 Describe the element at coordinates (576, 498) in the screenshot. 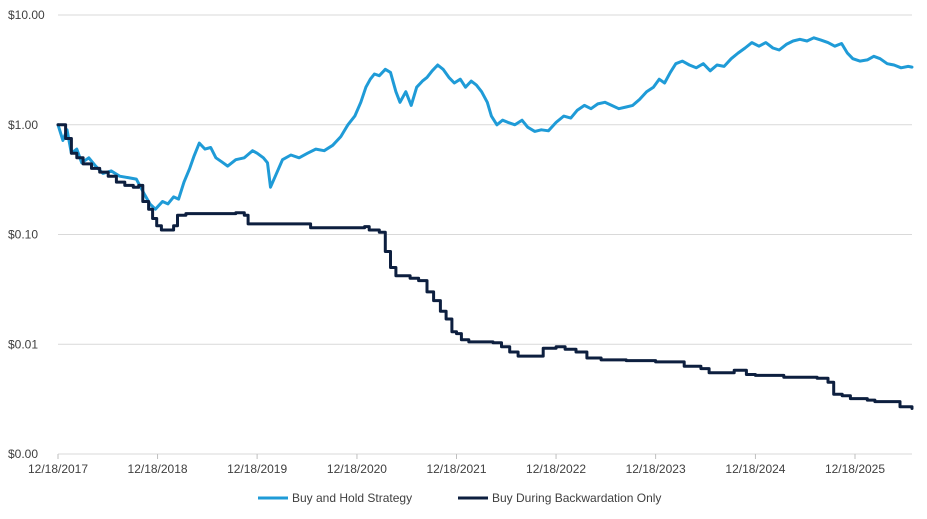

I see `legend-label-backwardation: Buy During Backwardation Only` at that location.